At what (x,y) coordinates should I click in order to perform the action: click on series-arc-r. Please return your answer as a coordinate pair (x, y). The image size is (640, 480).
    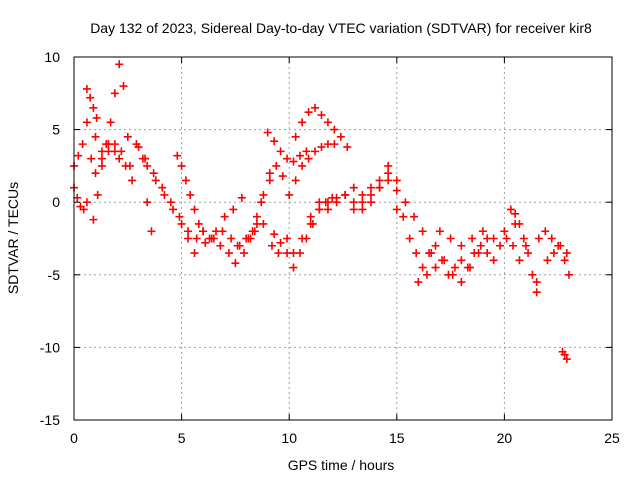
    Looking at the image, I should click on (349, 194).